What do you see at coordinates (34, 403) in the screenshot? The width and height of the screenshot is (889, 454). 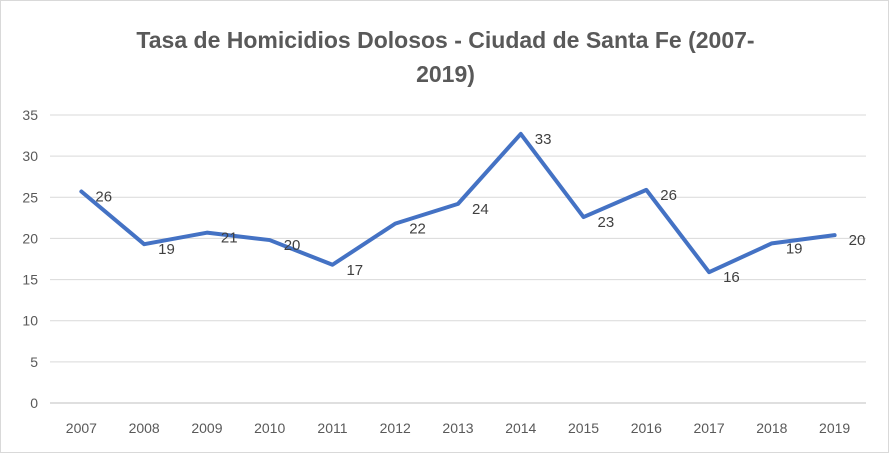 I see `y-tick-label: 0` at bounding box center [34, 403].